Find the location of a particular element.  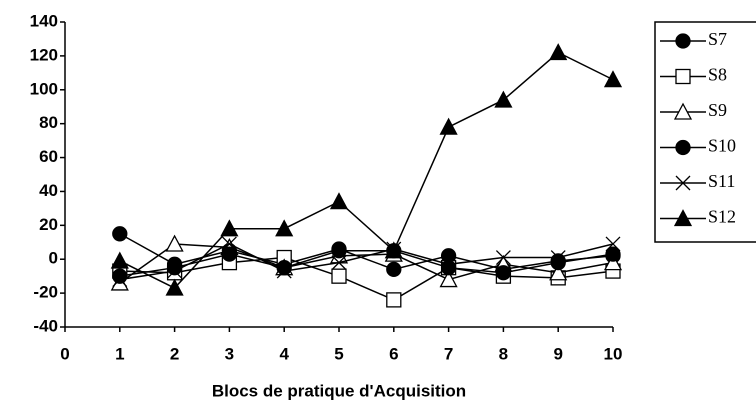

y-tick-label: 0 is located at coordinates (53, 258).